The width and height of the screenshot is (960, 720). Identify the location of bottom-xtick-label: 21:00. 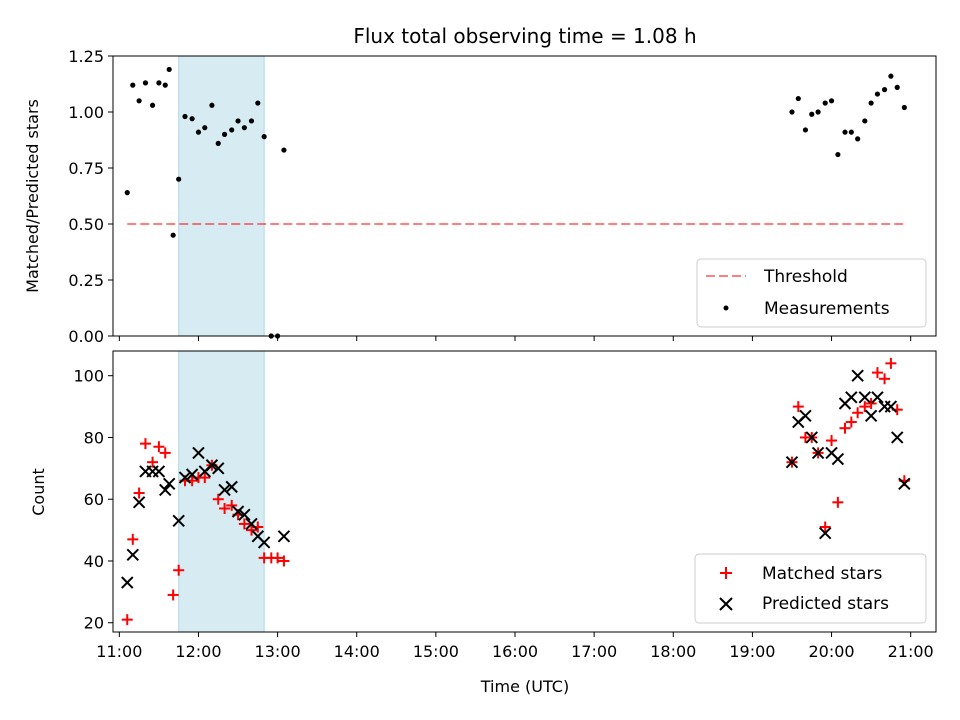
(911, 651).